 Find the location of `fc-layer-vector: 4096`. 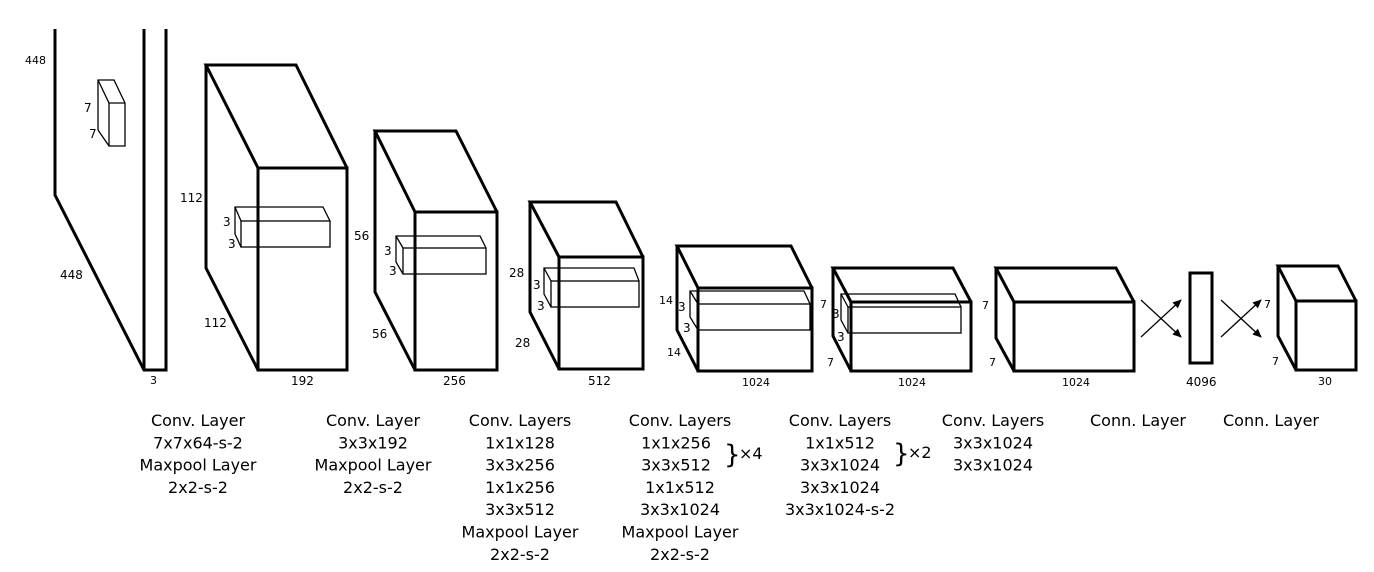

fc-layer-vector: 4096 is located at coordinates (1201, 330).